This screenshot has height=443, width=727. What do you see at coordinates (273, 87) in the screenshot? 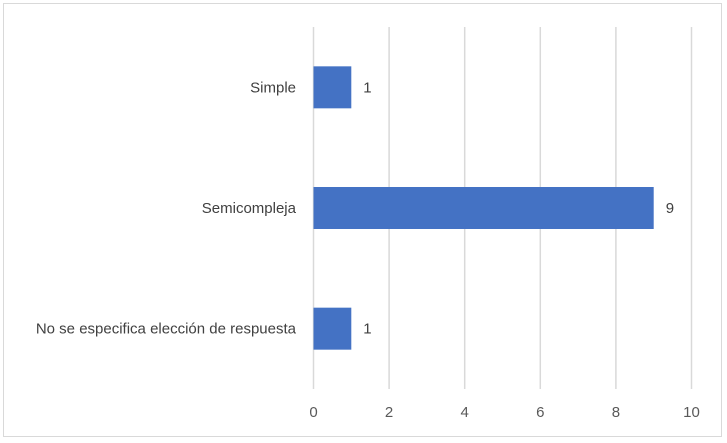
I see `category-label-0: Simple` at bounding box center [273, 87].